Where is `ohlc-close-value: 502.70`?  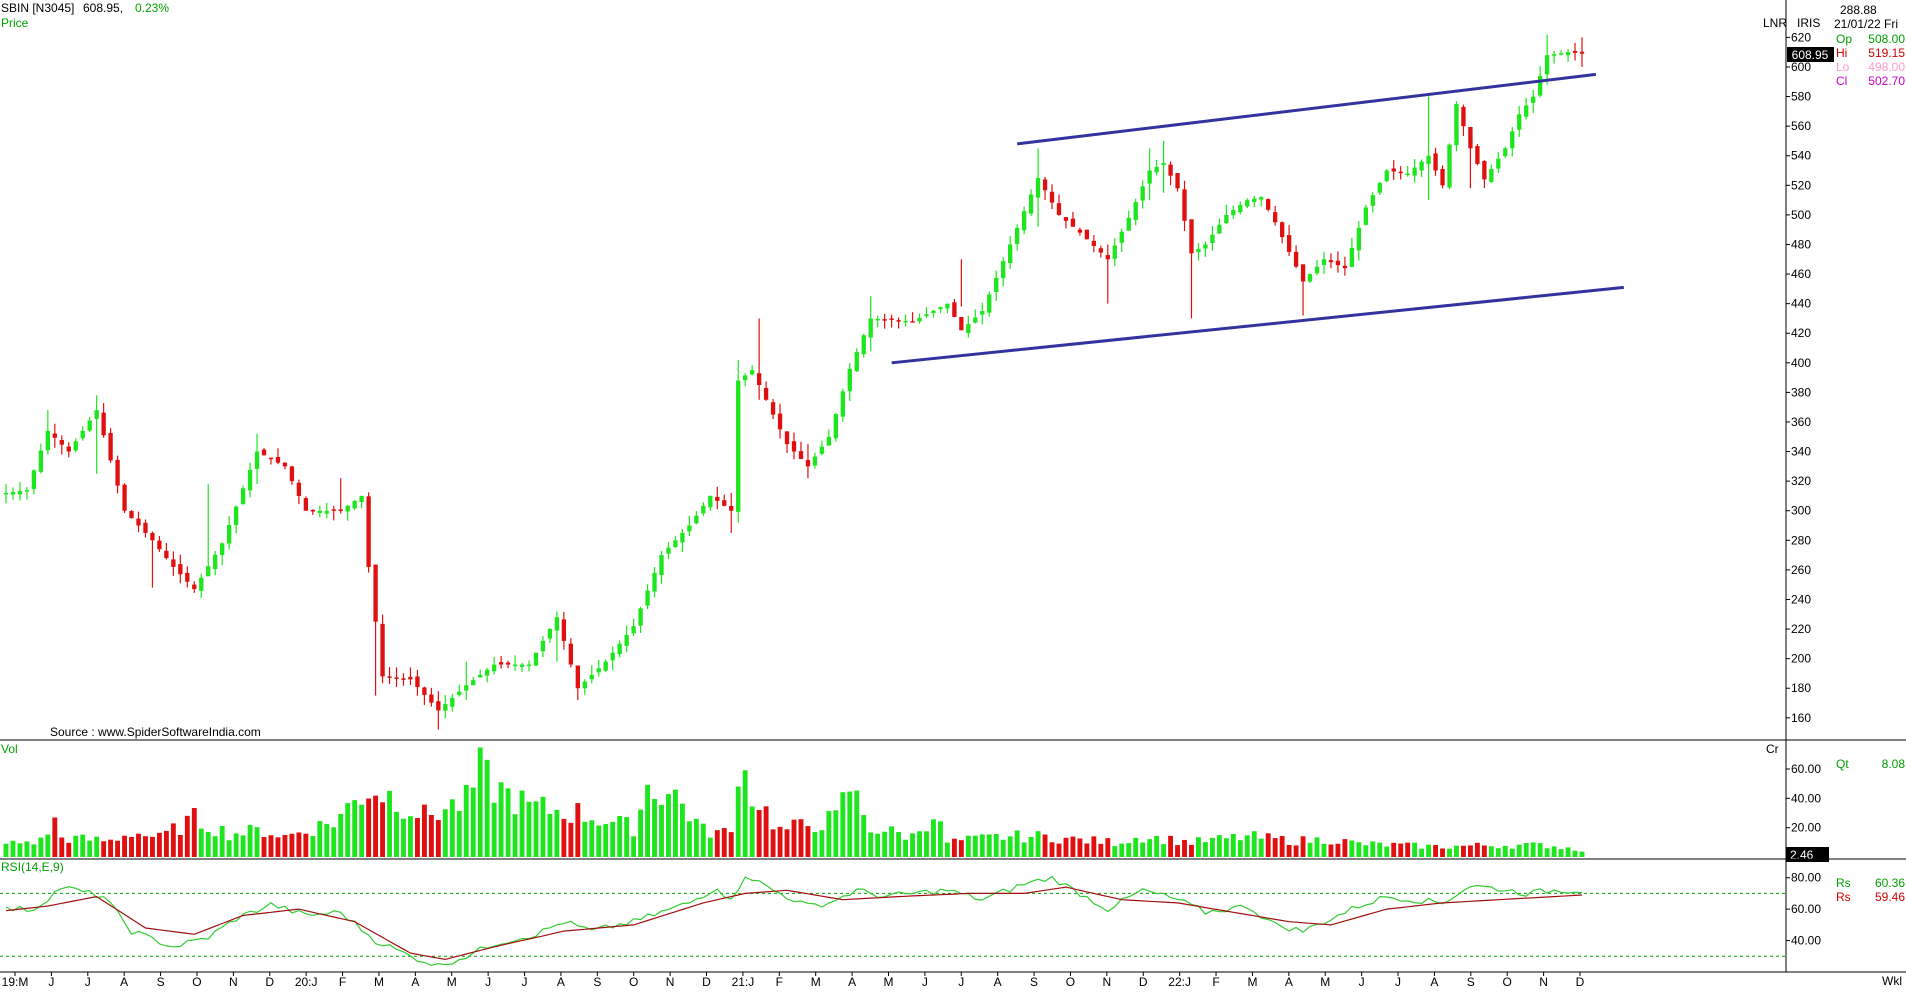 ohlc-close-value: 502.70 is located at coordinates (1886, 81).